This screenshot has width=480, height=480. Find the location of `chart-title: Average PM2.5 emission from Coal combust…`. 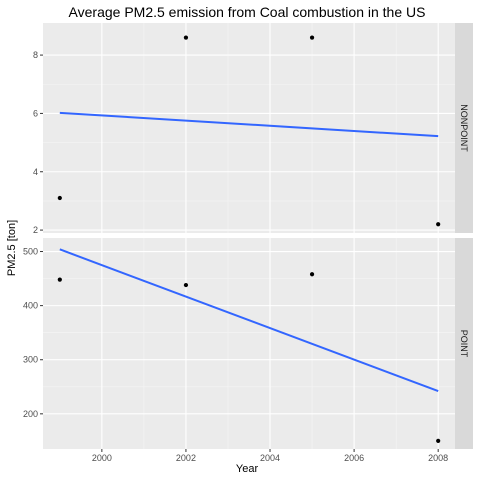

chart-title: Average PM2.5 emission from Coal combust… is located at coordinates (247, 12).